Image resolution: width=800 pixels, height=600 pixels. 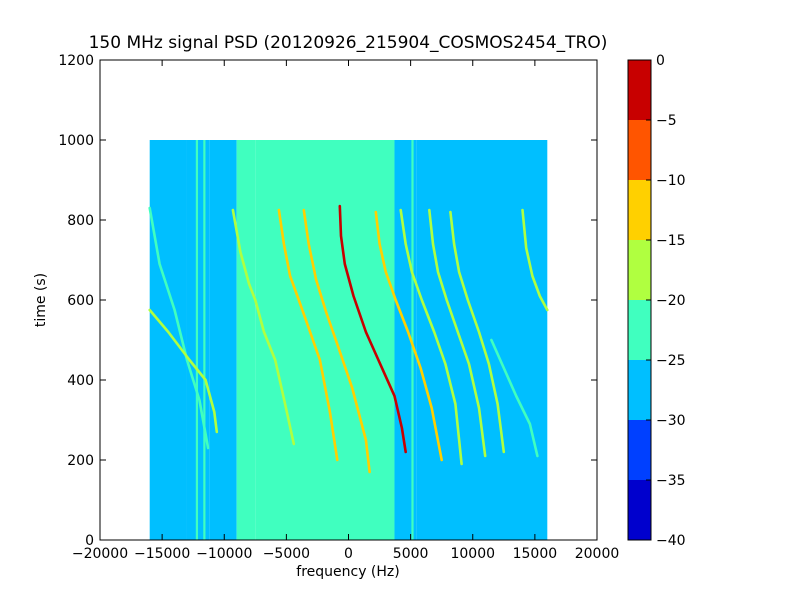 What do you see at coordinates (666, 121) in the screenshot?
I see `colorbar-tick-label: −5` at bounding box center [666, 121].